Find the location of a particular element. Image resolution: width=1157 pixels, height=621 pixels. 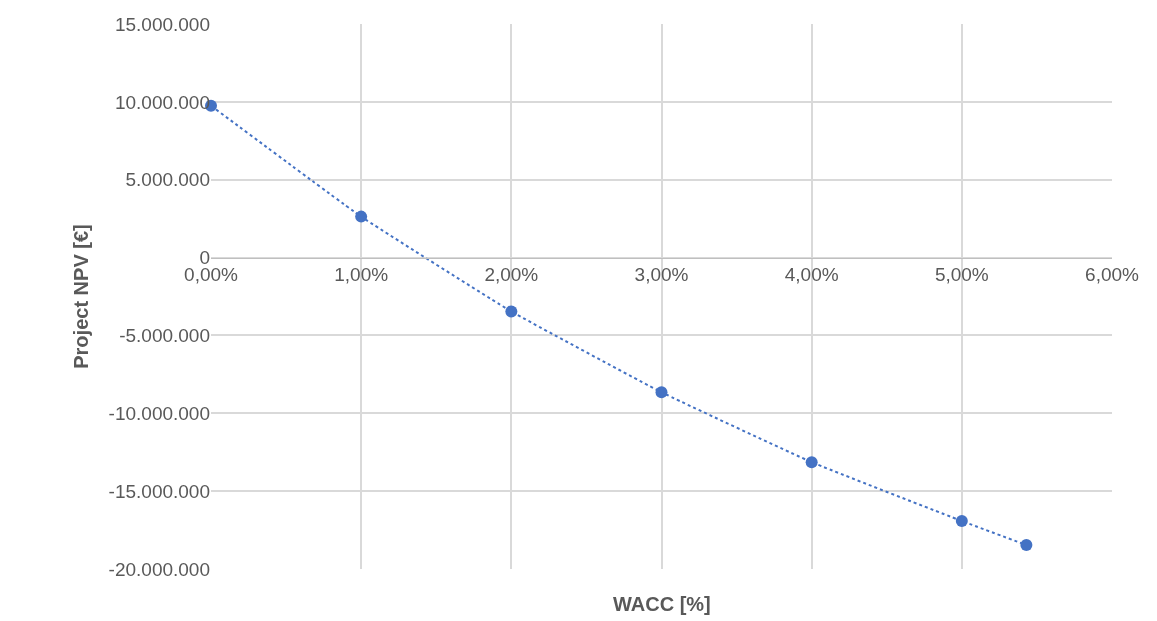

x-tick-label: 1,00% is located at coordinates (361, 275).